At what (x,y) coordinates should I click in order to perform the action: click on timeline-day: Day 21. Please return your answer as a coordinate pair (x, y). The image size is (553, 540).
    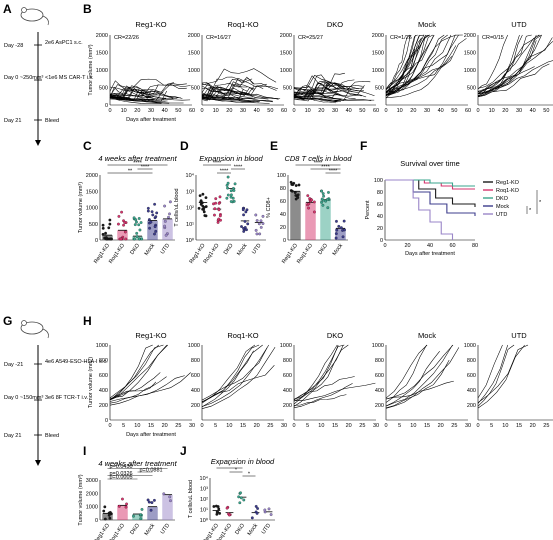
    Looking at the image, I should click on (12, 121).